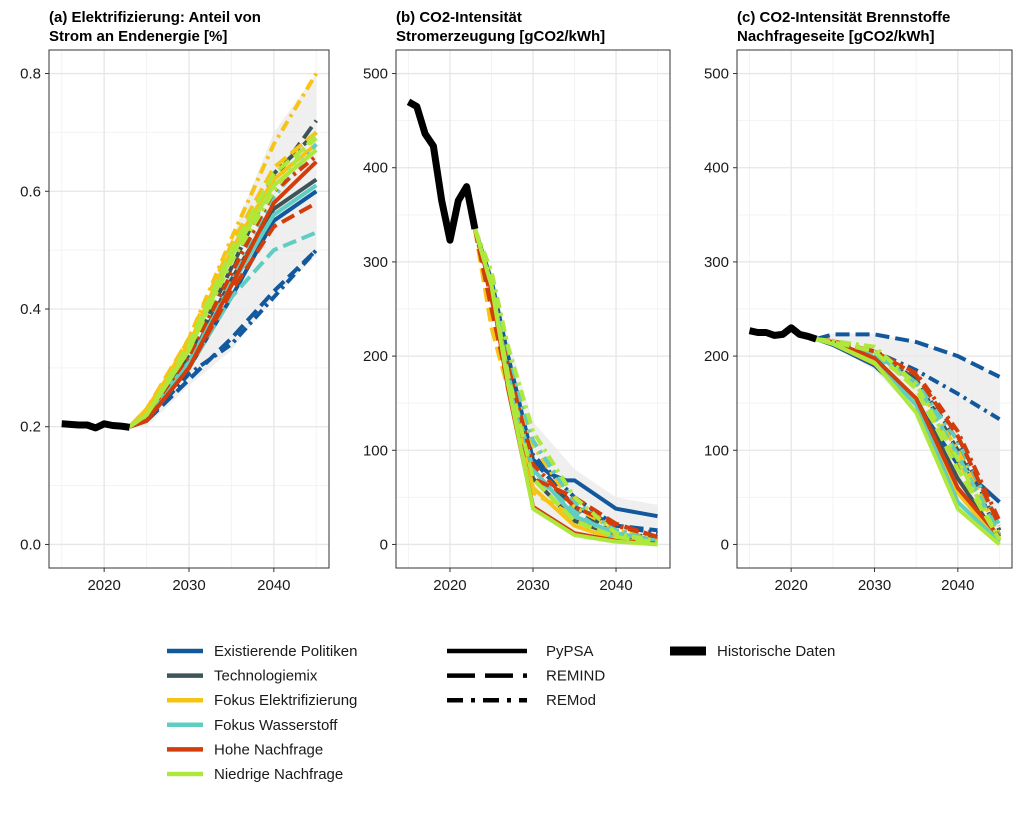 The image size is (1024, 818). What do you see at coordinates (500, 36) in the screenshot?
I see `panel-b-title-line2: Stromerzeugung [gCO2/kWh]` at bounding box center [500, 36].